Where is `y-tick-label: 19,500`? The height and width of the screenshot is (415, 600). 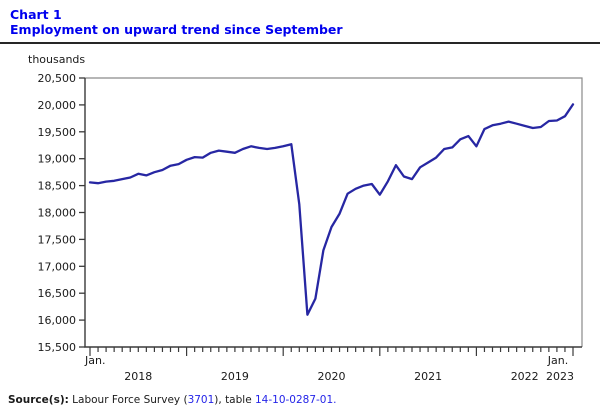 y-tick-label: 19,500 is located at coordinates (57, 132).